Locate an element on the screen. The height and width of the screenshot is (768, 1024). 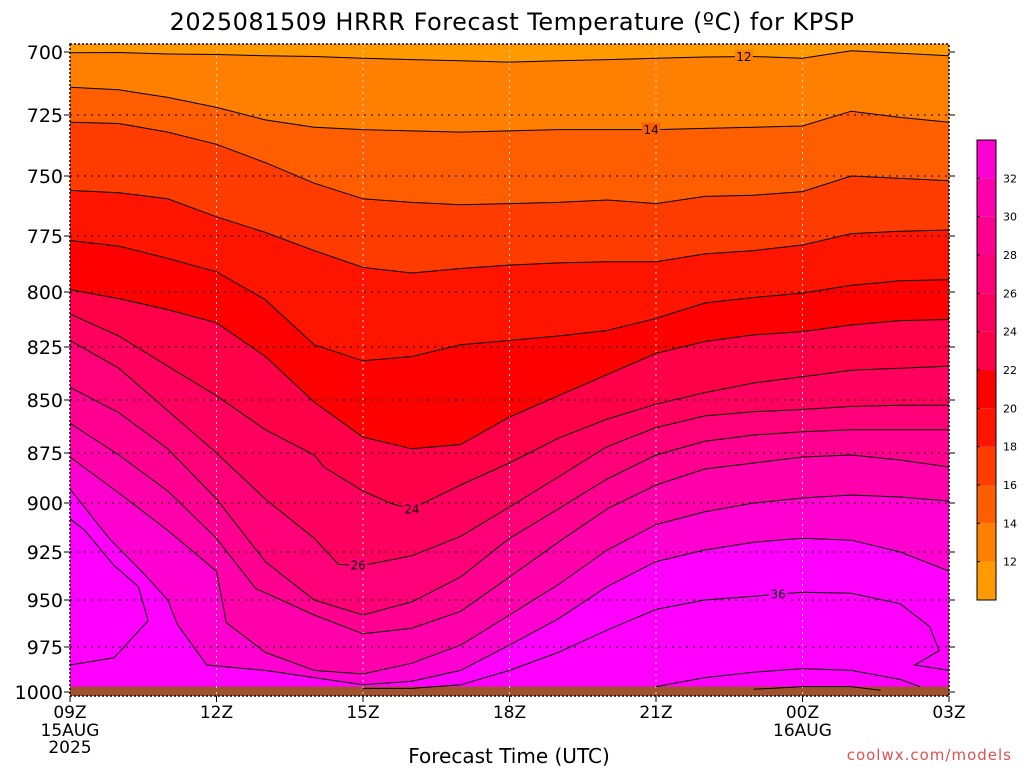
colorbar-label-24: 24 is located at coordinates (1010, 332).